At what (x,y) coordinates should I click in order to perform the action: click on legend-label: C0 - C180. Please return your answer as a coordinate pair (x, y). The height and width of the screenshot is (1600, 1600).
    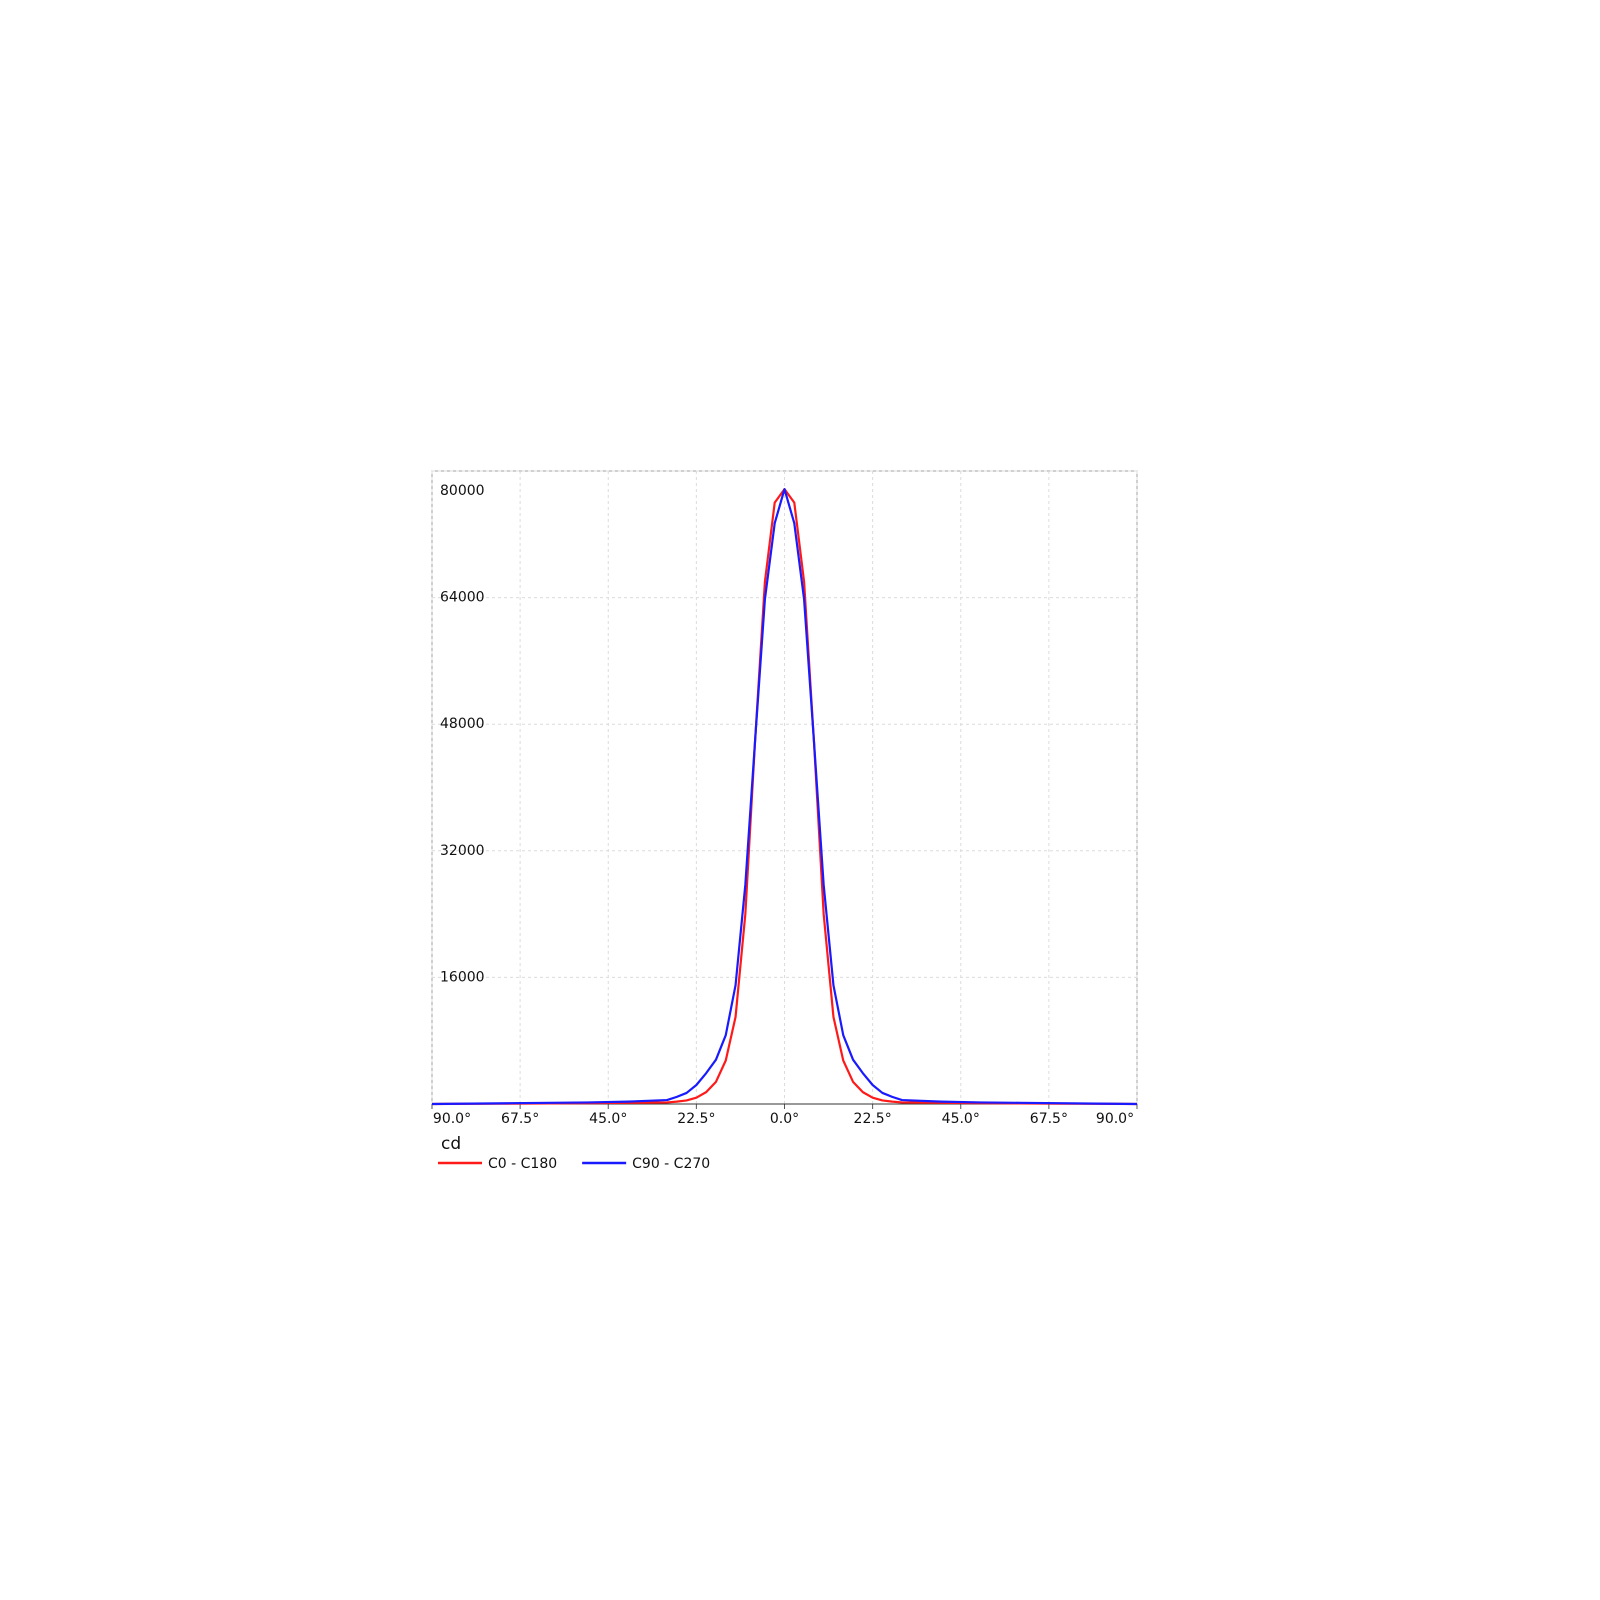
    Looking at the image, I should click on (522, 1164).